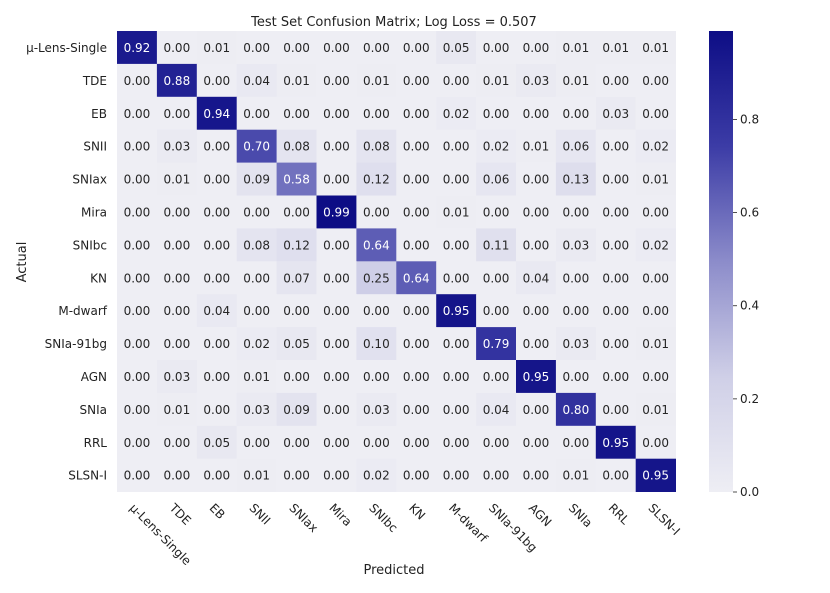 This screenshot has width=830, height=593. What do you see at coordinates (95, 147) in the screenshot?
I see `y-tick-label: SNII` at bounding box center [95, 147].